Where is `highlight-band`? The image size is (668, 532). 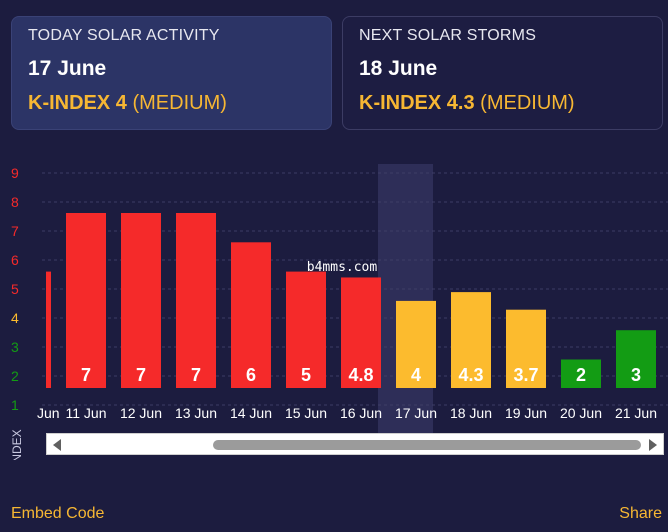 highlight-band is located at coordinates (405, 300).